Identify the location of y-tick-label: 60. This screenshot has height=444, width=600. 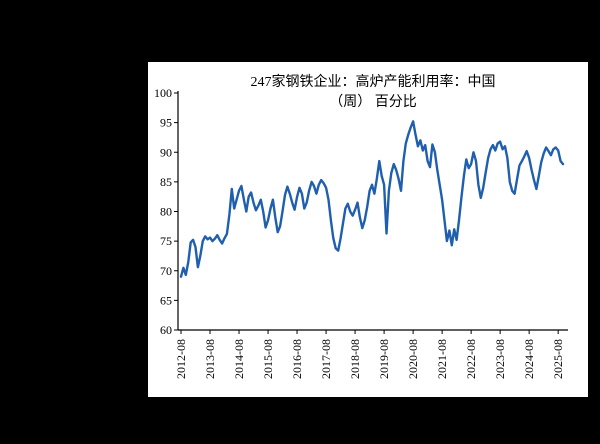
(166, 330).